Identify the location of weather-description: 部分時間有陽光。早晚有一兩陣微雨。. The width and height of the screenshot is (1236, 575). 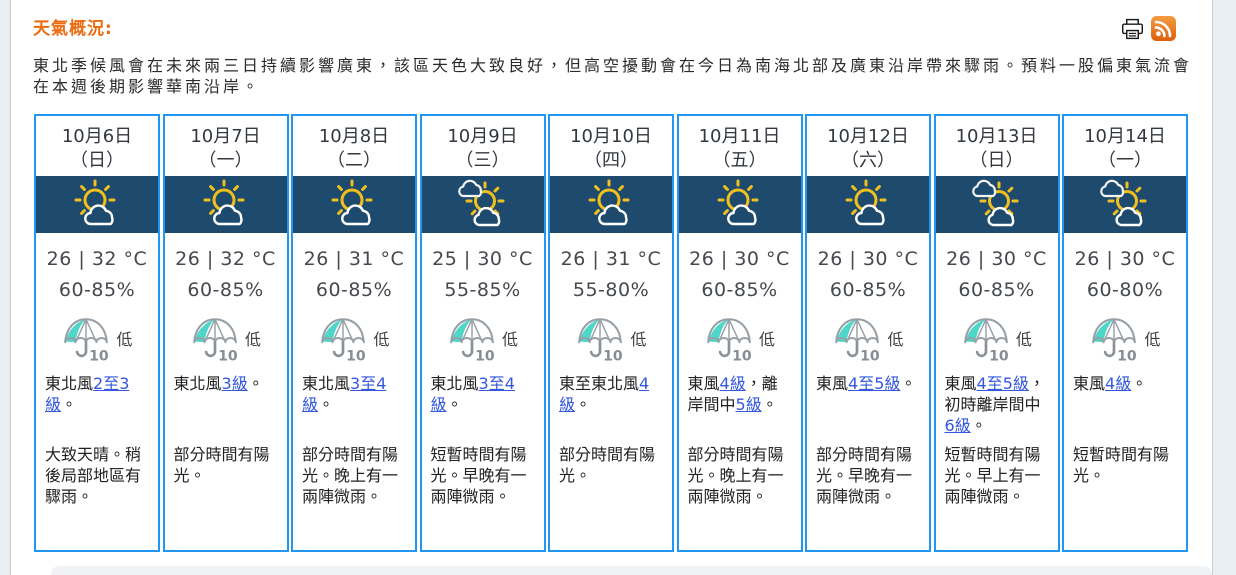
(864, 475).